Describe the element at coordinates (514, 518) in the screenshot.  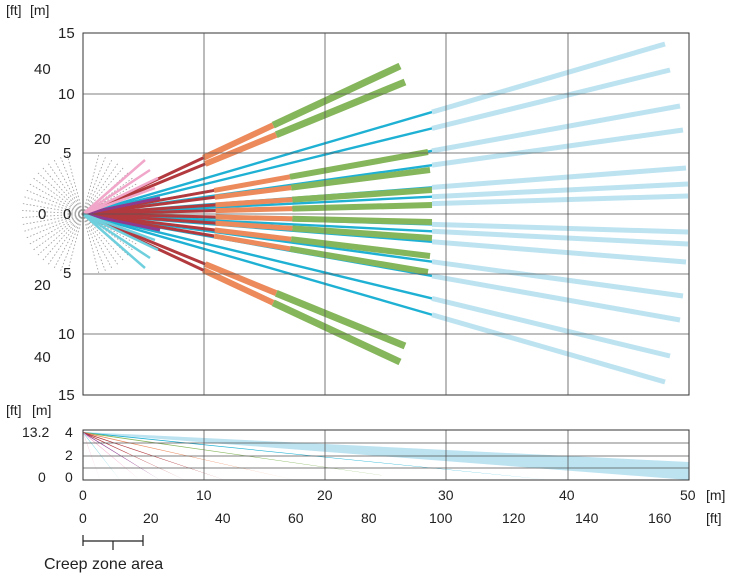
I see `x-ft-label-120: 120` at that location.